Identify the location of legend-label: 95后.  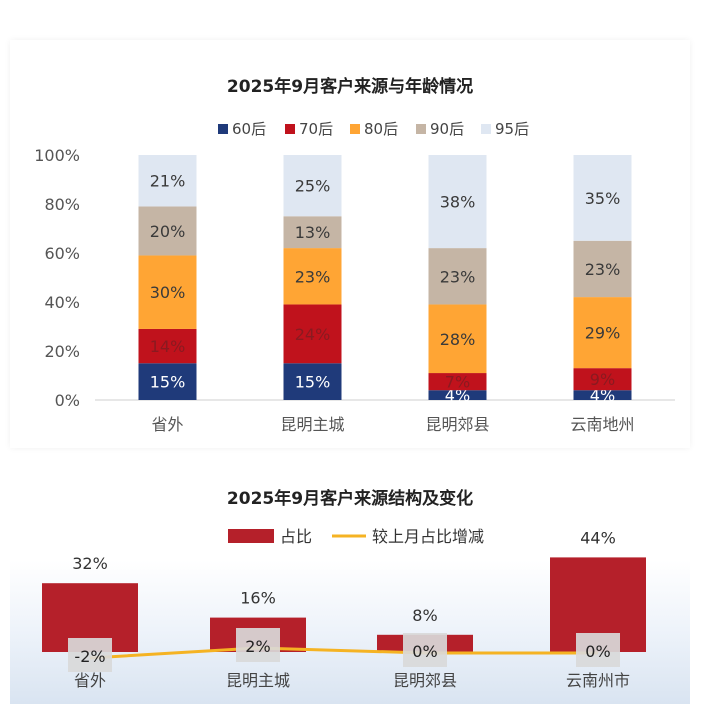
(512, 129).